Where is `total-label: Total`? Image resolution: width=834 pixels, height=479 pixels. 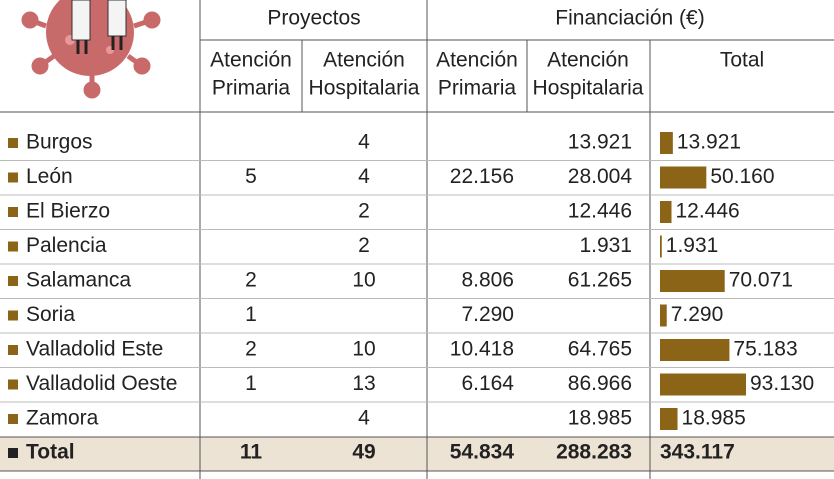 total-label: Total is located at coordinates (50, 452).